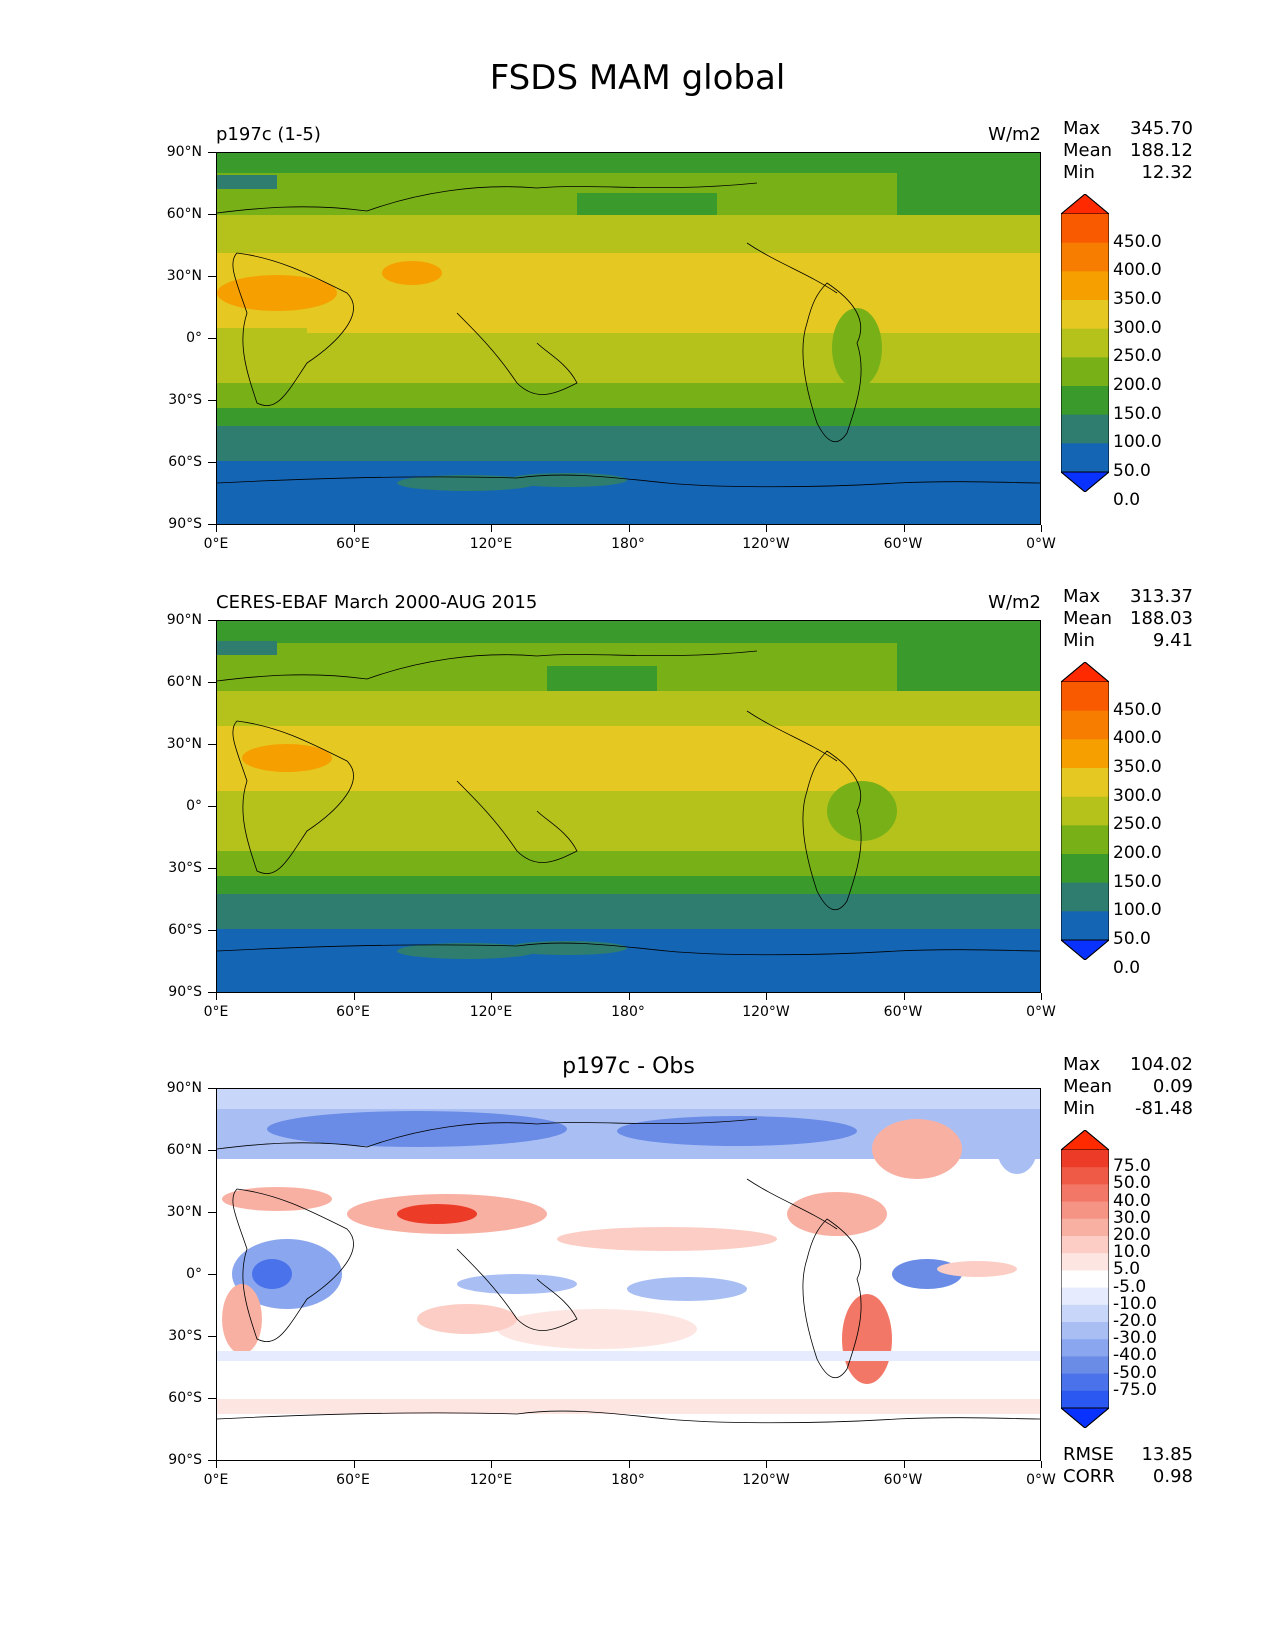 The height and width of the screenshot is (1650, 1275). I want to click on y-label: 60°S, so click(185, 462).